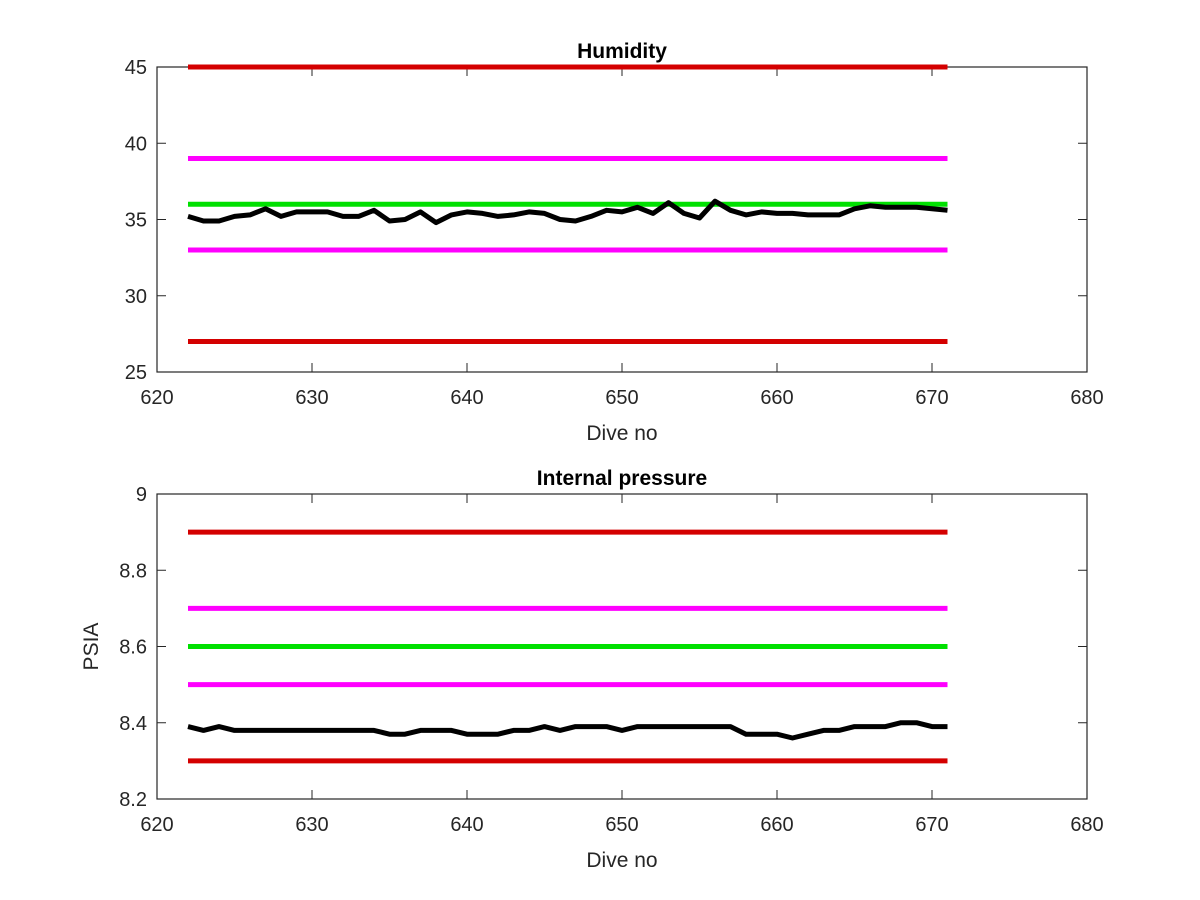 The height and width of the screenshot is (900, 1200). Describe the element at coordinates (136, 373) in the screenshot. I see `y-tick-label: 25` at that location.